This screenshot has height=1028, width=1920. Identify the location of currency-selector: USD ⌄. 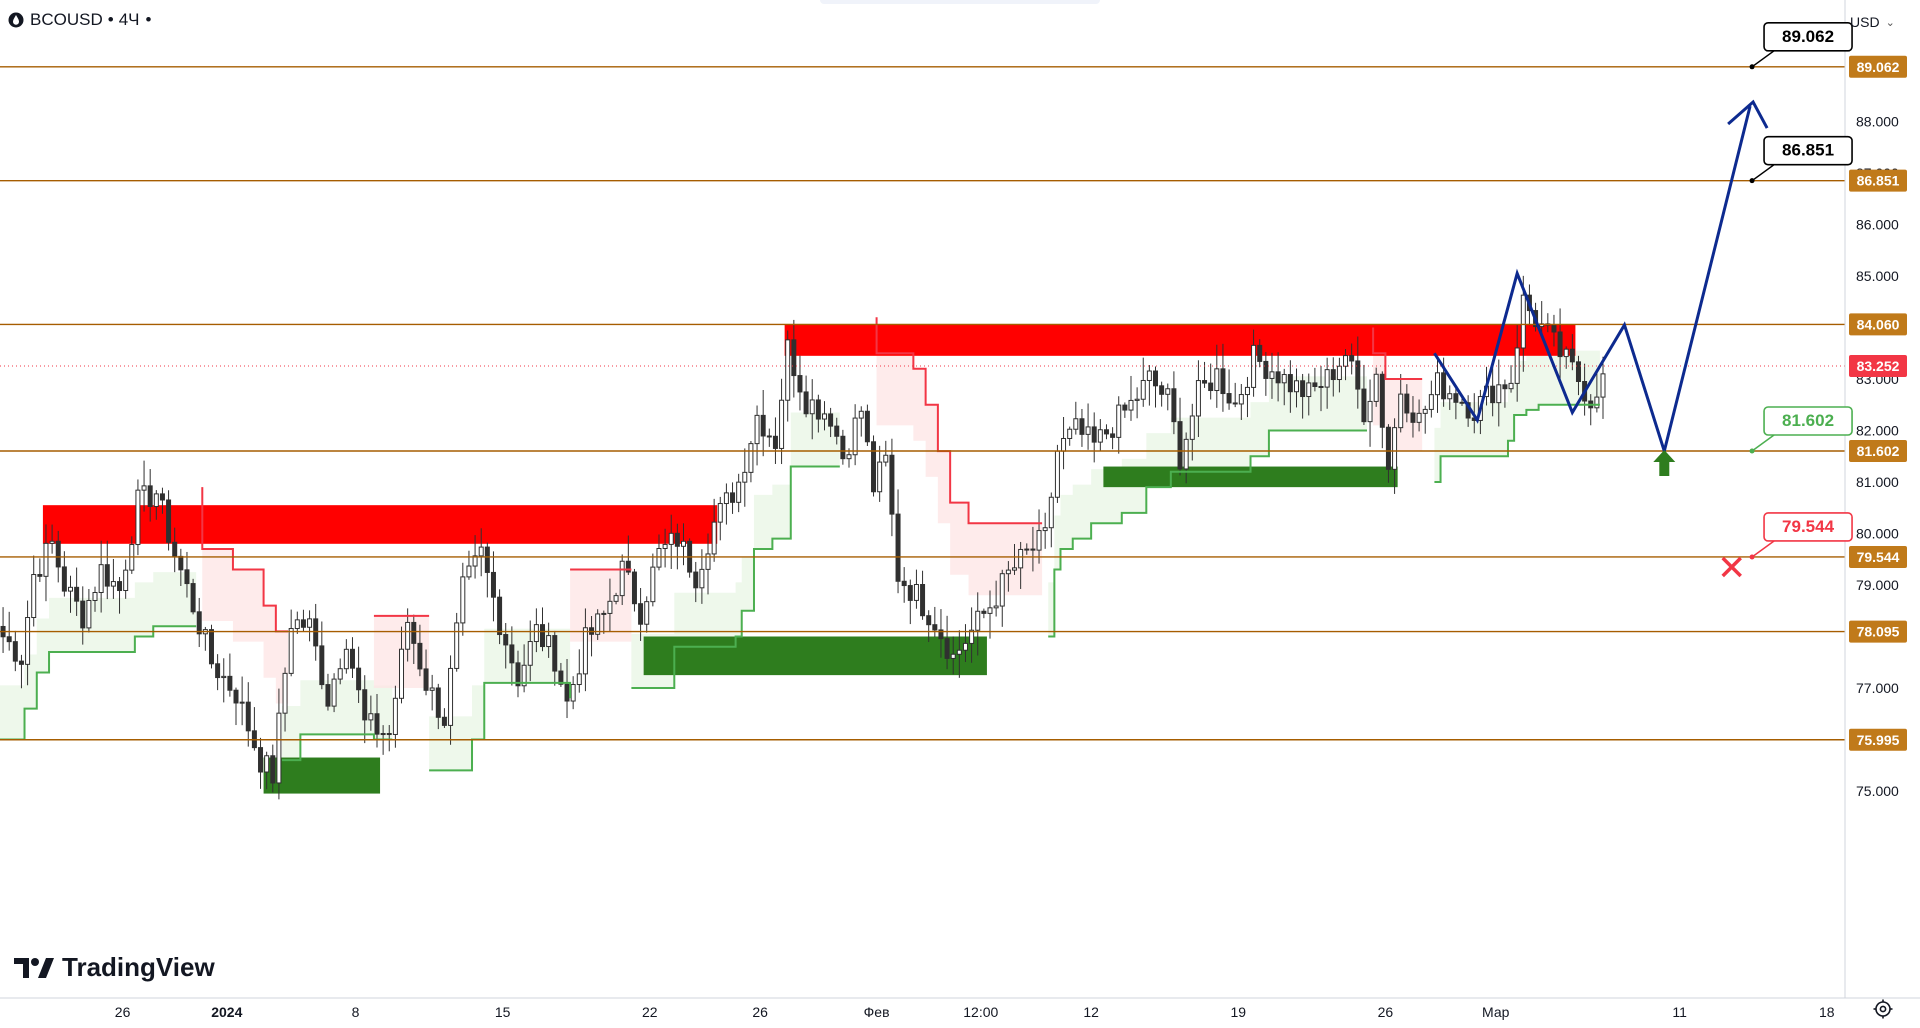
(1879, 22).